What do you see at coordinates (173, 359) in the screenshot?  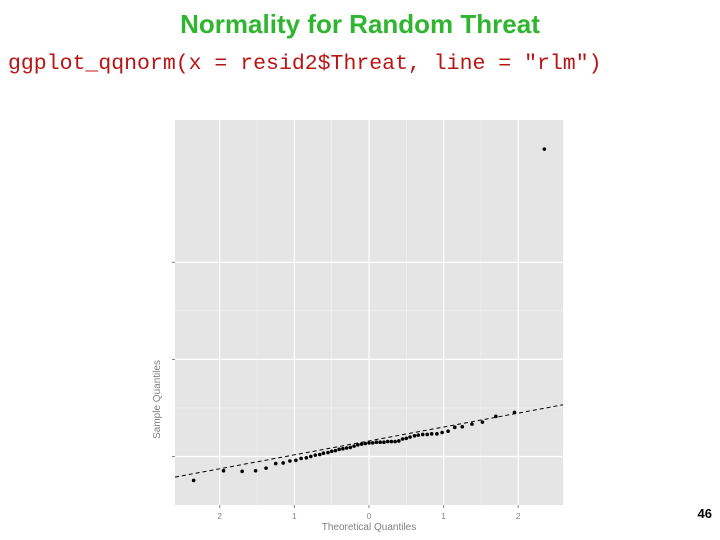 I see `y-axis-ticks` at bounding box center [173, 359].